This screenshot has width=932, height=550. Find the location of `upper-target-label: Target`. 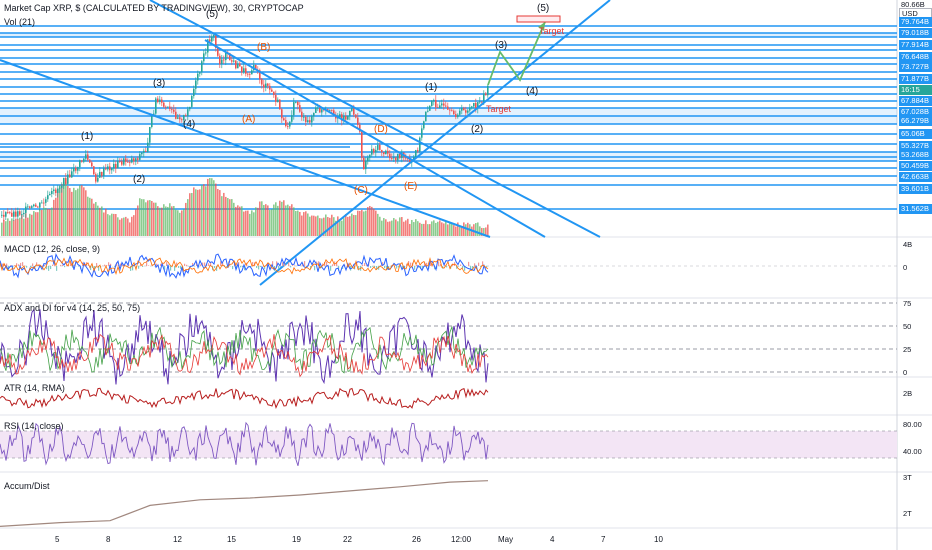

upper-target-label: Target is located at coordinates (552, 31).